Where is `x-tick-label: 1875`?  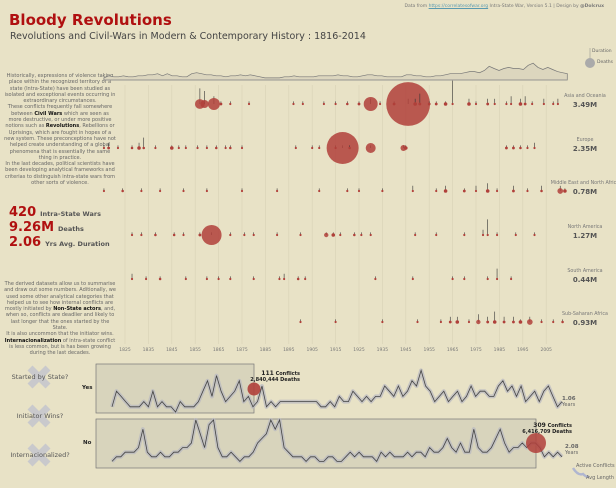
x-tick-label: 1875 is located at coordinates (242, 350).